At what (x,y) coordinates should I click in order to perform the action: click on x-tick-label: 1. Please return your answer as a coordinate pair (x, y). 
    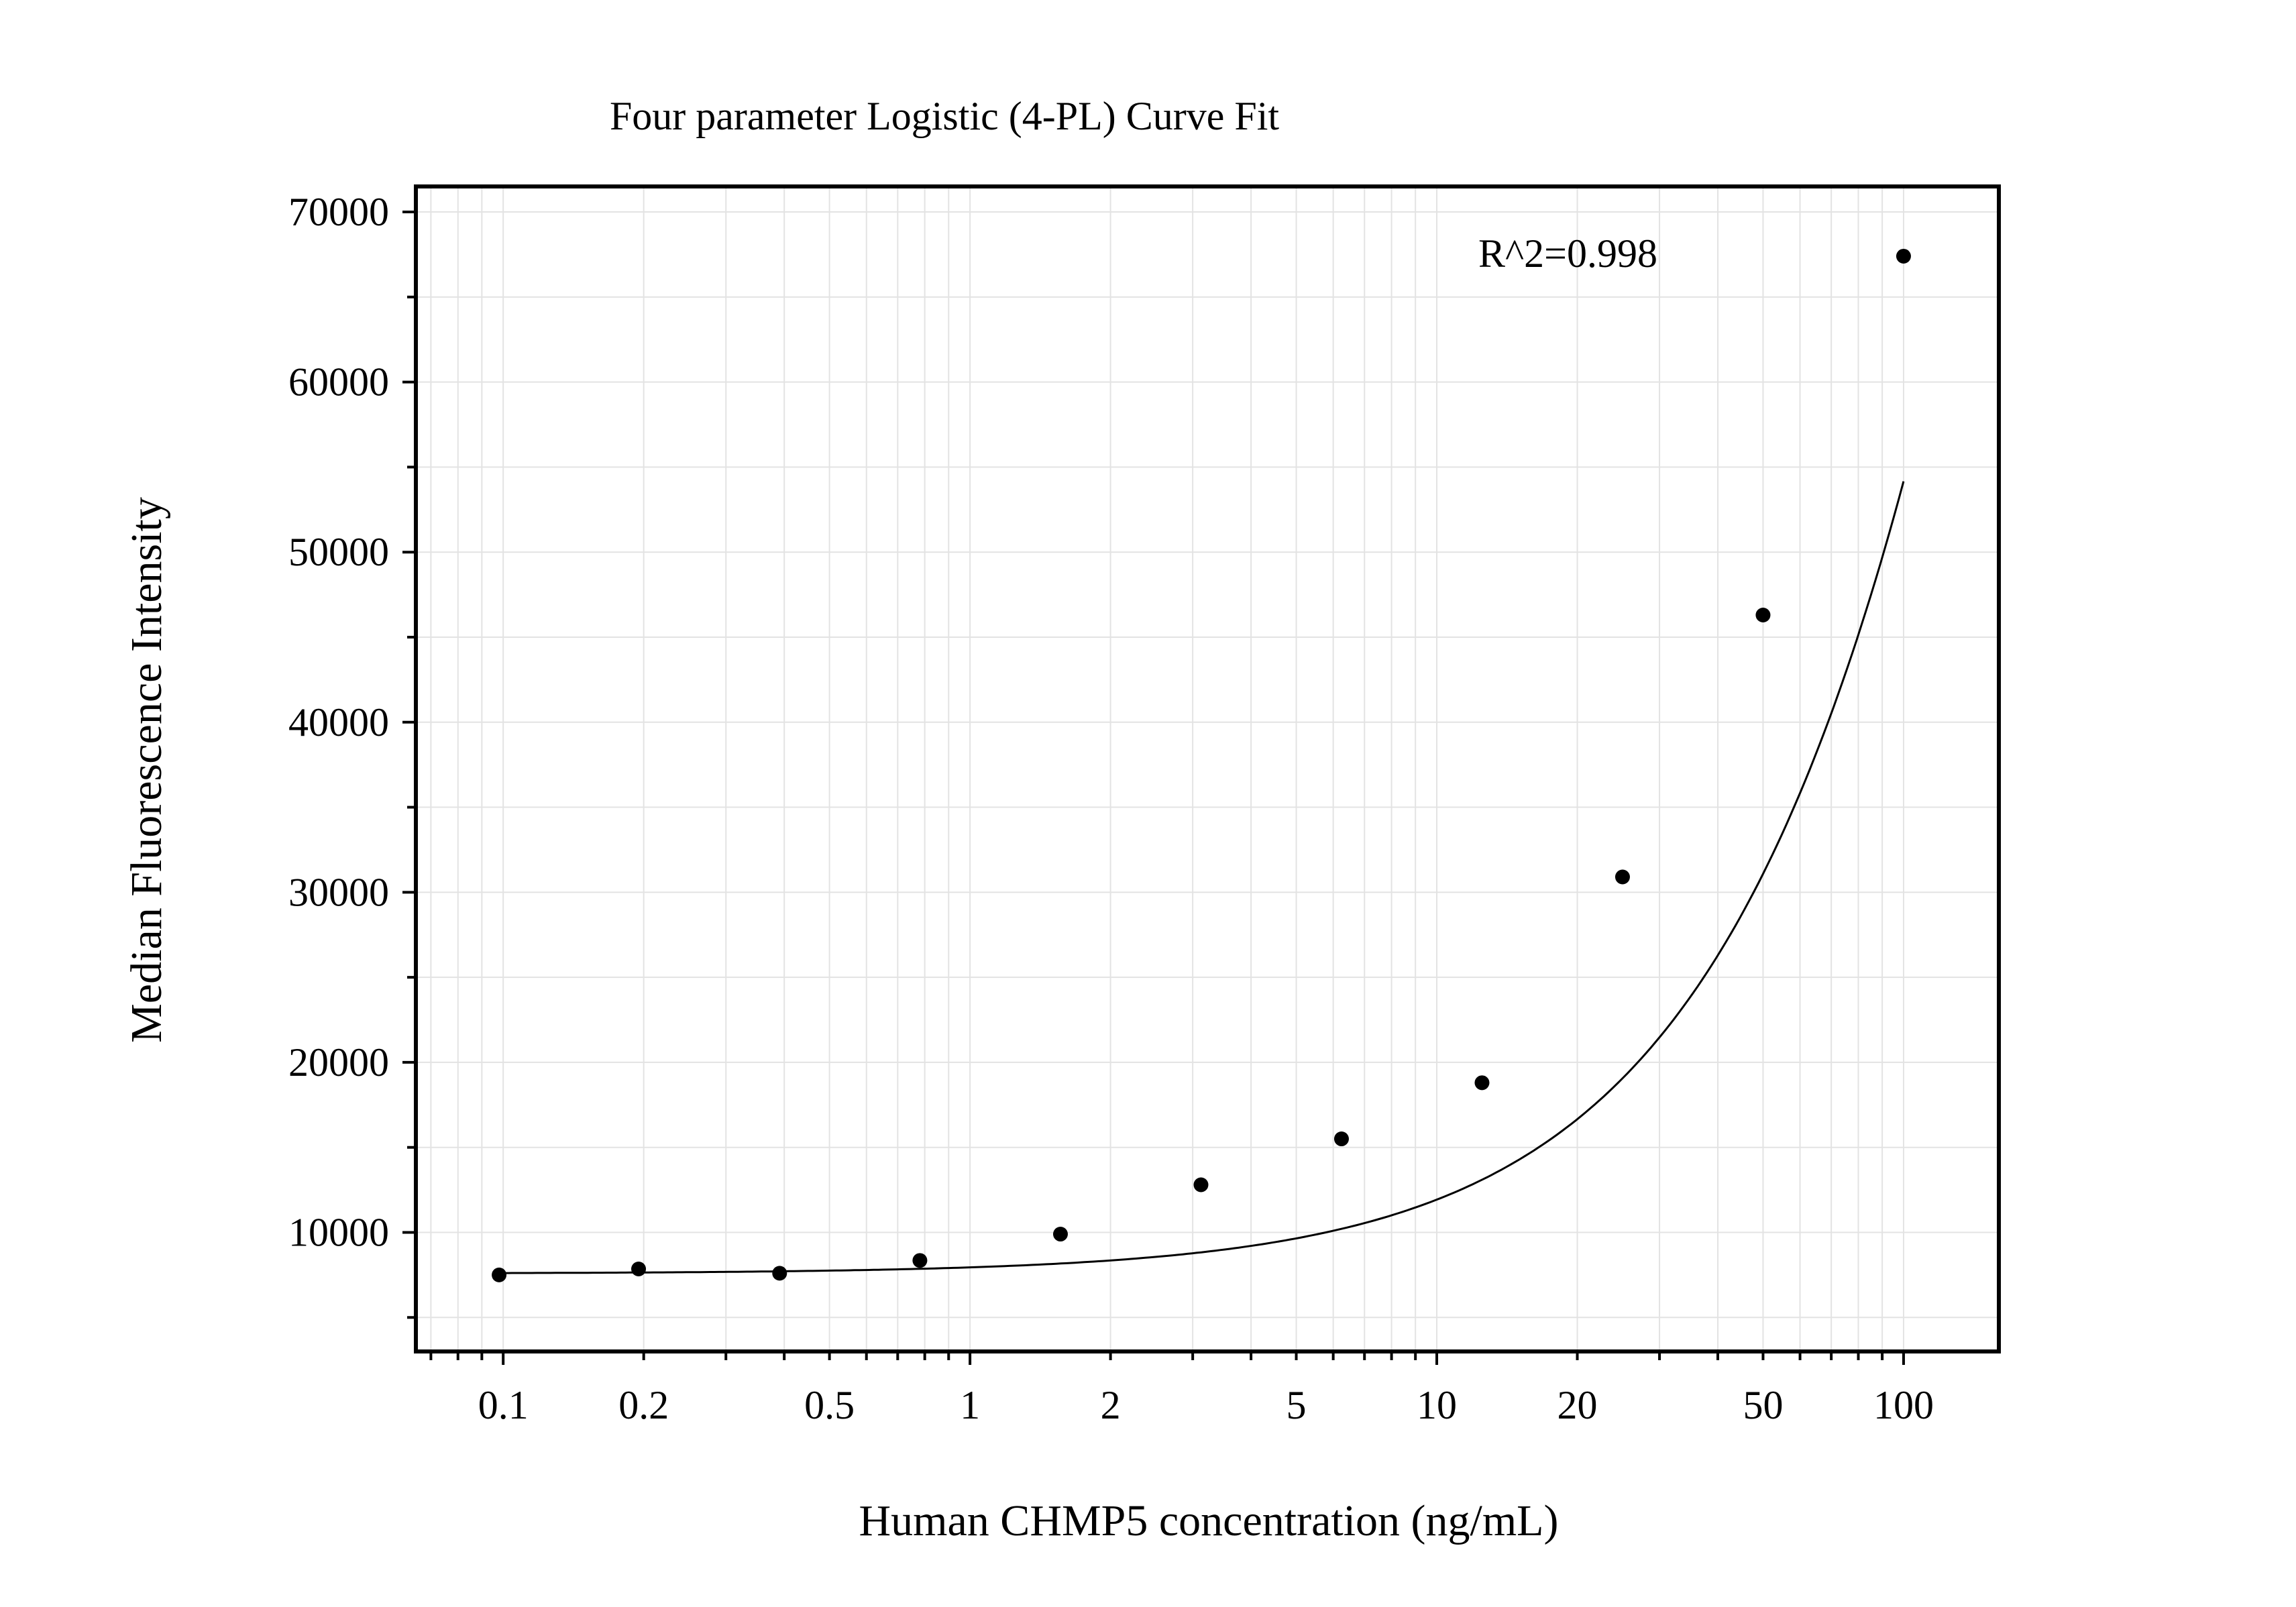
    Looking at the image, I should click on (970, 1405).